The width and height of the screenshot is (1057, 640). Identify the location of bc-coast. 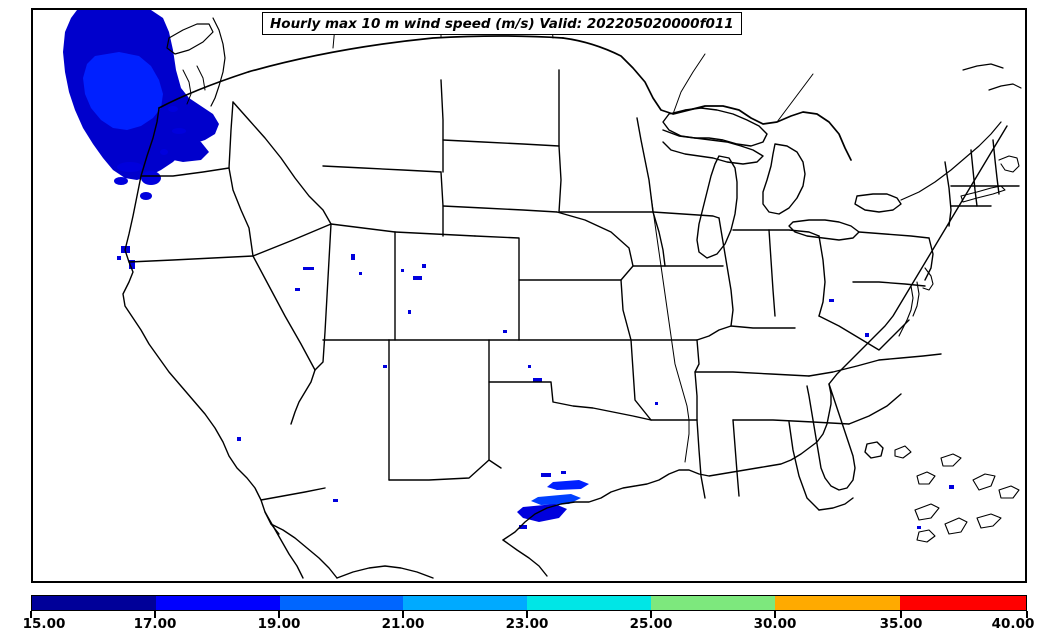
(218, 62).